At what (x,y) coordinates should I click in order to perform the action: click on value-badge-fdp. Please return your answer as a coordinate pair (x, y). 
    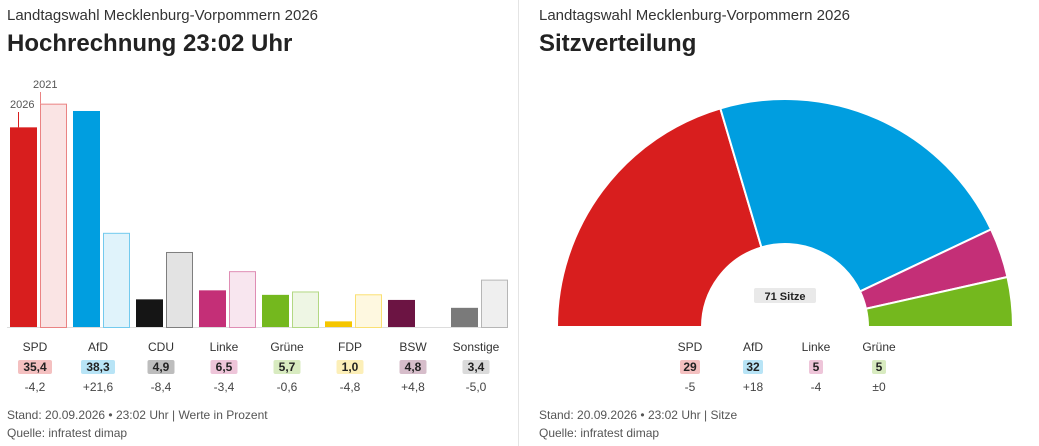
    Looking at the image, I should click on (350, 367).